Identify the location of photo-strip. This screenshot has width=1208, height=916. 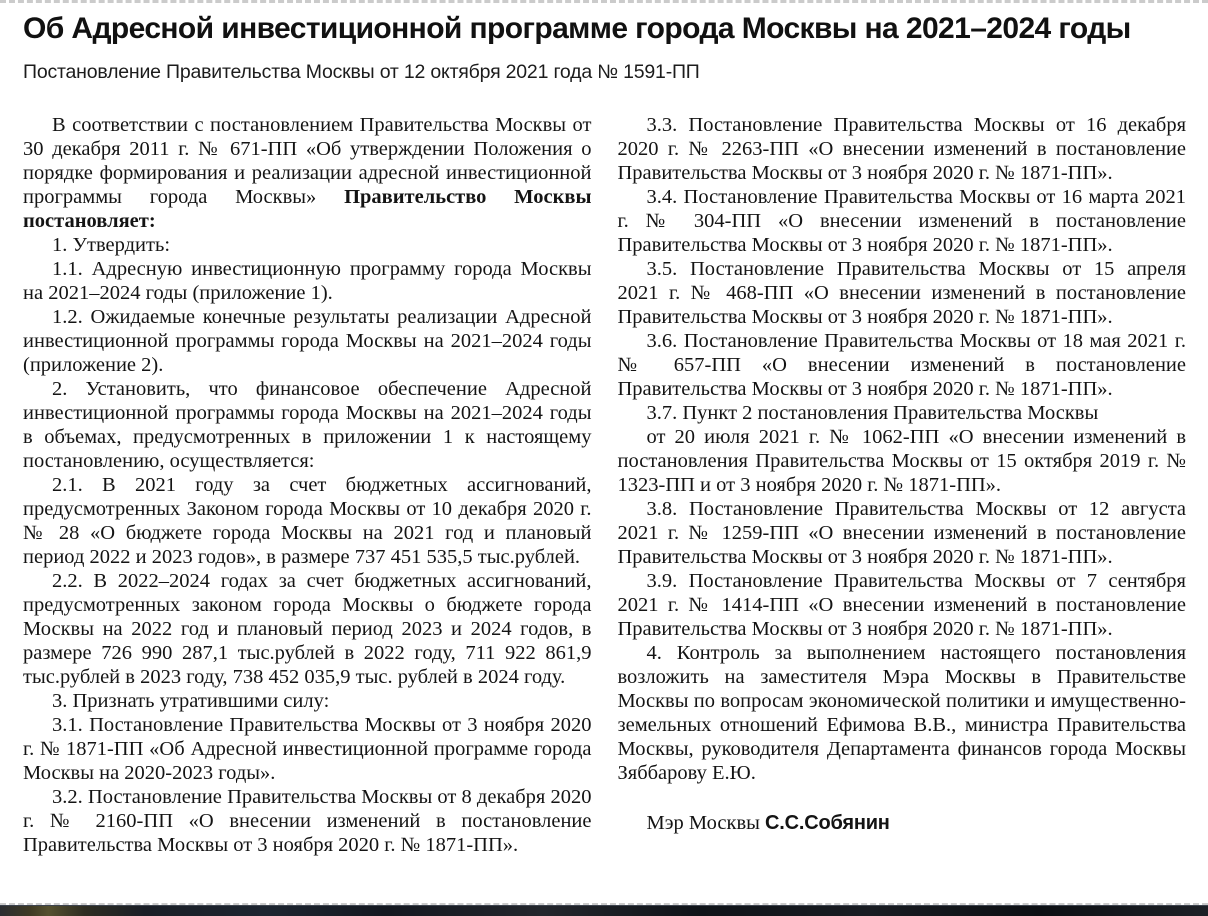
(604, 910).